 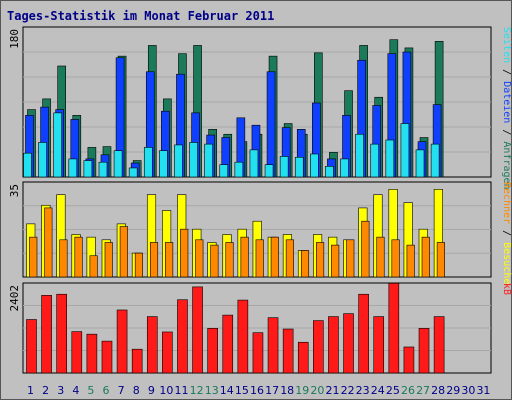 What do you see at coordinates (317, 390) in the screenshot?
I see `day-label: 20` at bounding box center [317, 390].